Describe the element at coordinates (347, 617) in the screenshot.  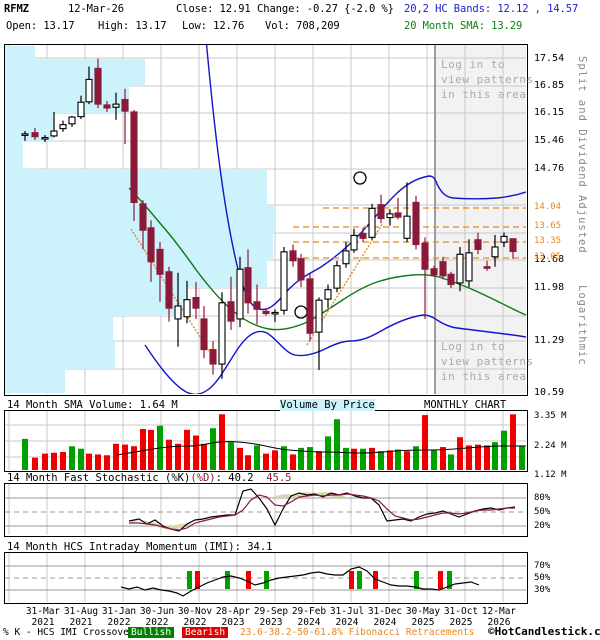
I see `x-axis-tick: 31-Jul 2024` at that location.